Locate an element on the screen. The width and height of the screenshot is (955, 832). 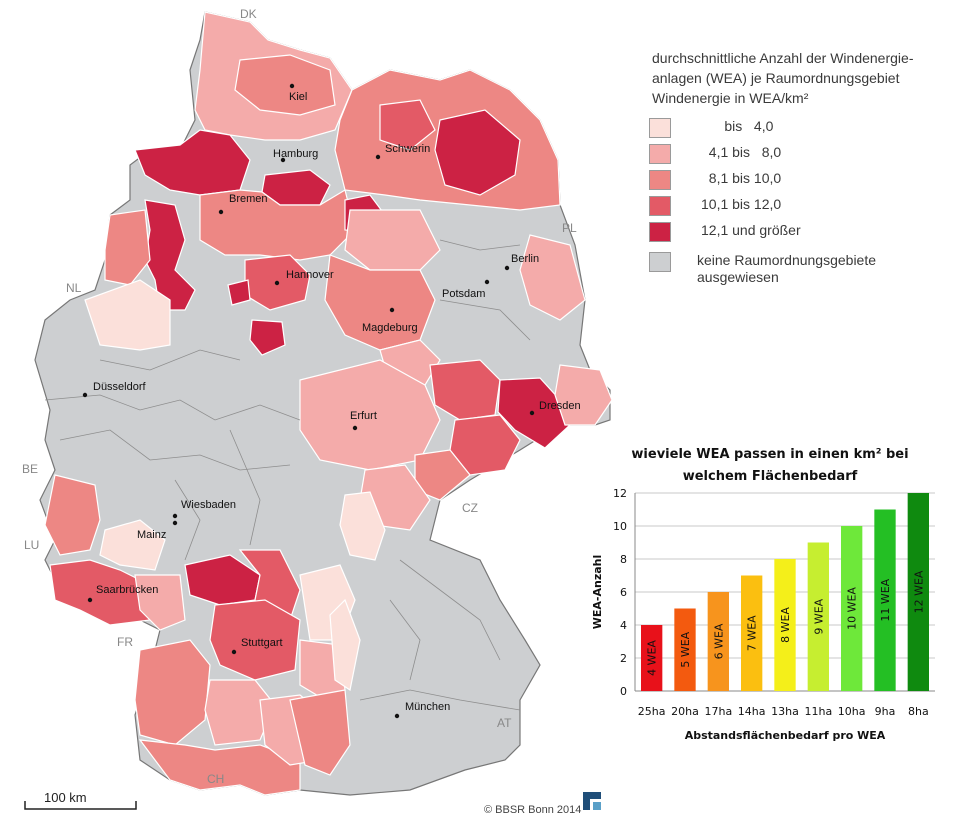
region-baden-south is located at coordinates (172, 692).